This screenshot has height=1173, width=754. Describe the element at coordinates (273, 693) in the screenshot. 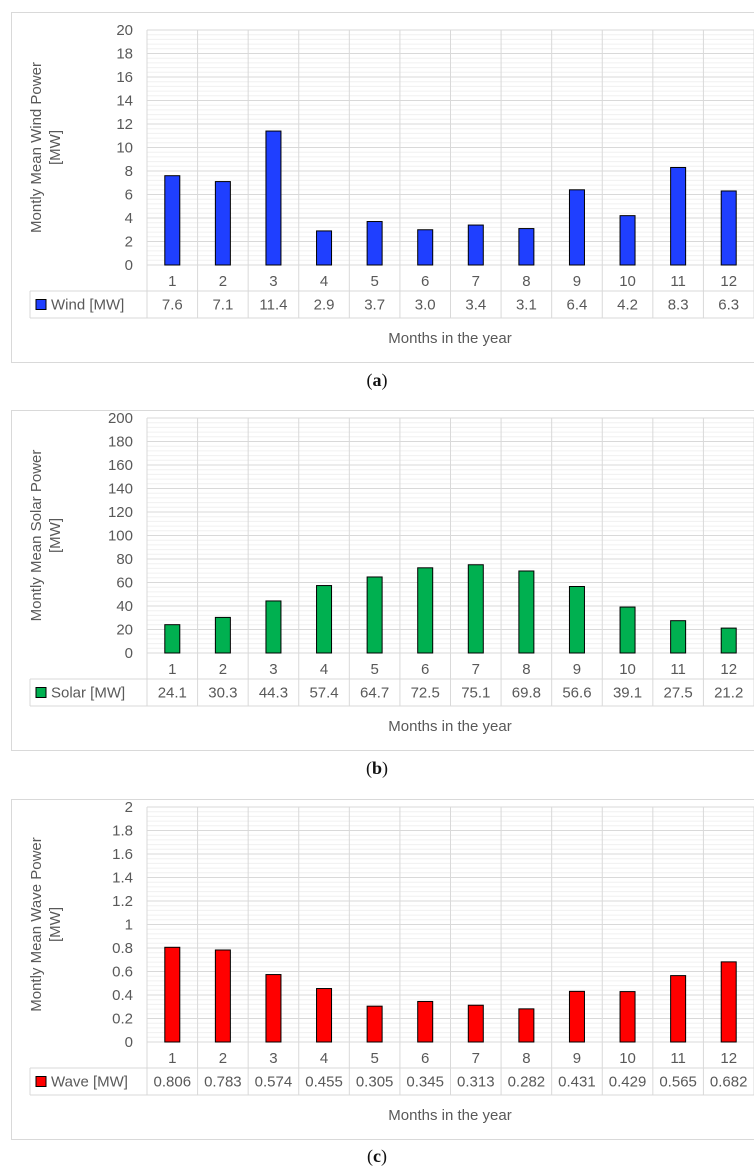

I see `data-table-value: 44.3` at that location.